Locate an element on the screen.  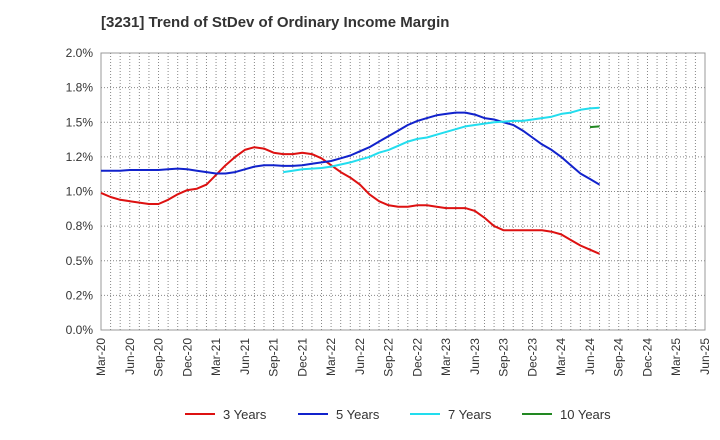
legend: 3 Years 5 Years 7 Years 10 Years is located at coordinates (398, 414).